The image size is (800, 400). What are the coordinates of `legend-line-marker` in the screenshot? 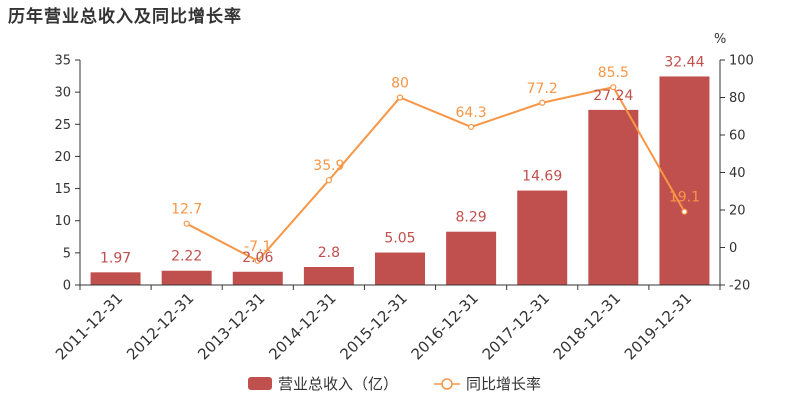 It's located at (447, 384).